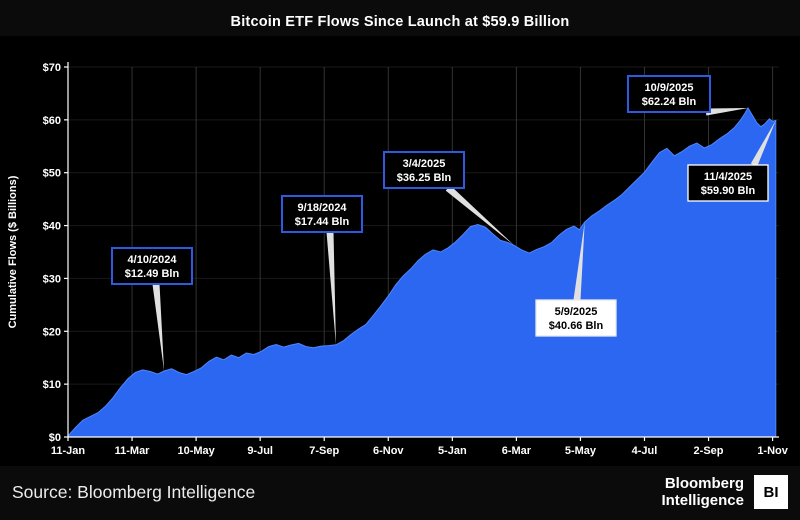 The width and height of the screenshot is (800, 520). Describe the element at coordinates (576, 312) in the screenshot. I see `callout-date: 5/9/2025` at that location.